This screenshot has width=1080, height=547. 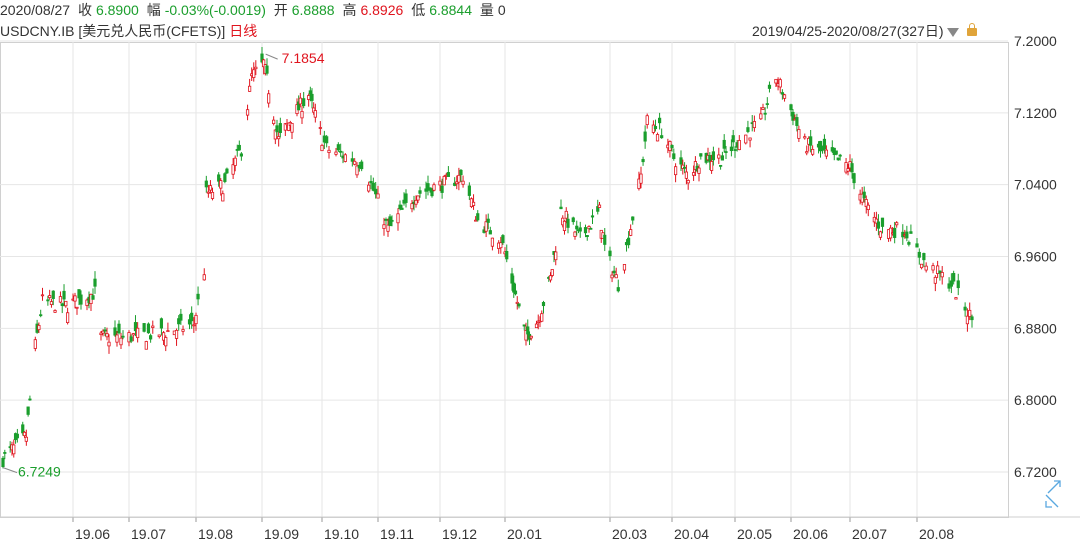 I want to click on expand-arrows-icon, so click(x=1053, y=494).